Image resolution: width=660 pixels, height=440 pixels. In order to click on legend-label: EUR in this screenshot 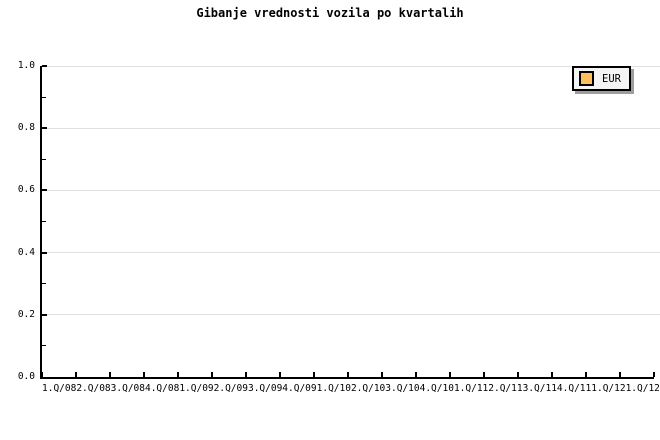, I will do `click(611, 78)`.